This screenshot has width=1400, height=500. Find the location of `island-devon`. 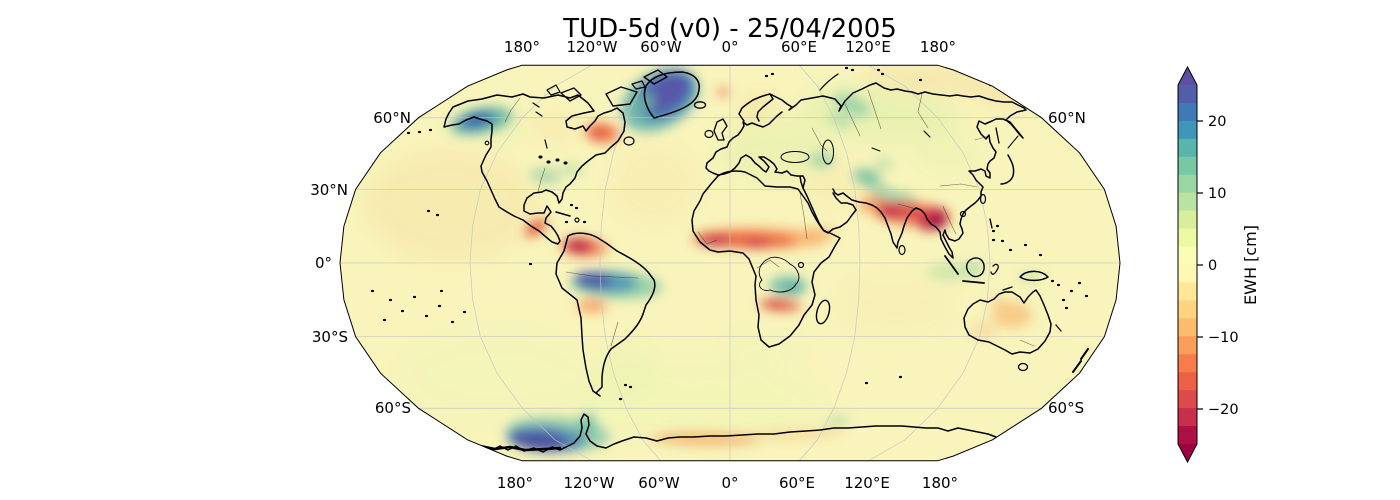

island-devon is located at coordinates (638, 85).